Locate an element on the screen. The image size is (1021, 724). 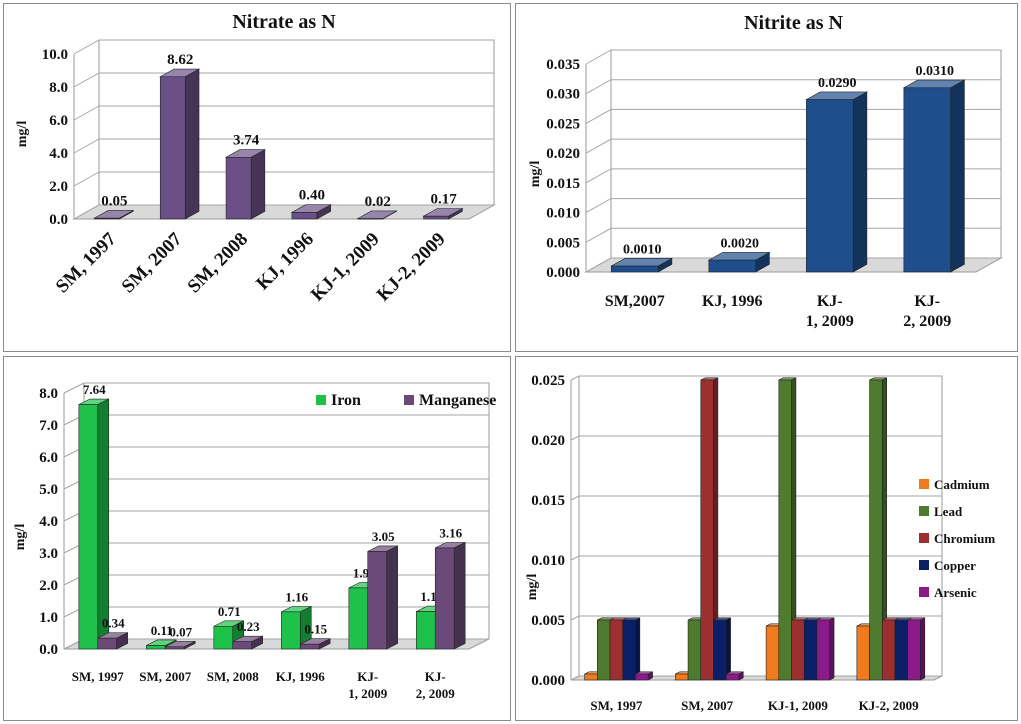
data-label: 0.02 is located at coordinates (378, 202).